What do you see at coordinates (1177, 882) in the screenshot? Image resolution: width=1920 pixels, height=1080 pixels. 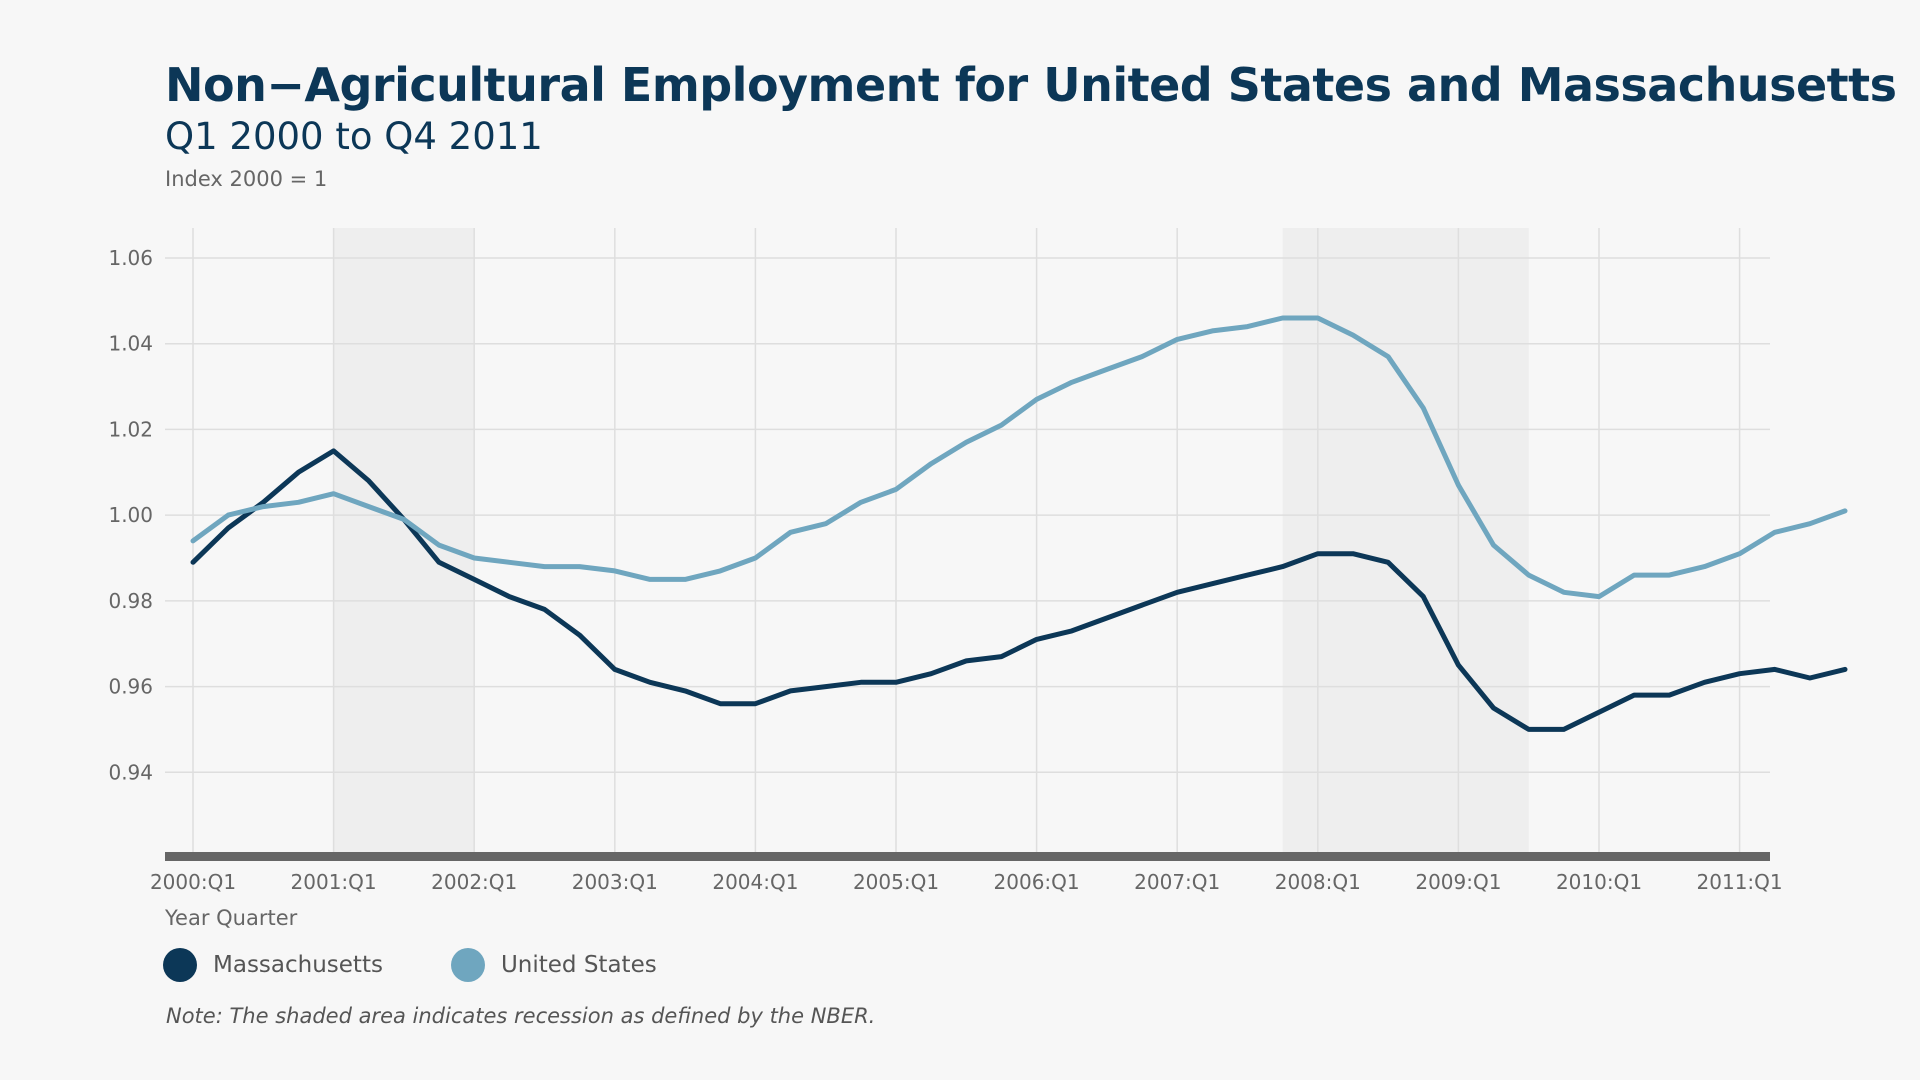 I see `x-tick-label: 2007:Q1` at bounding box center [1177, 882].